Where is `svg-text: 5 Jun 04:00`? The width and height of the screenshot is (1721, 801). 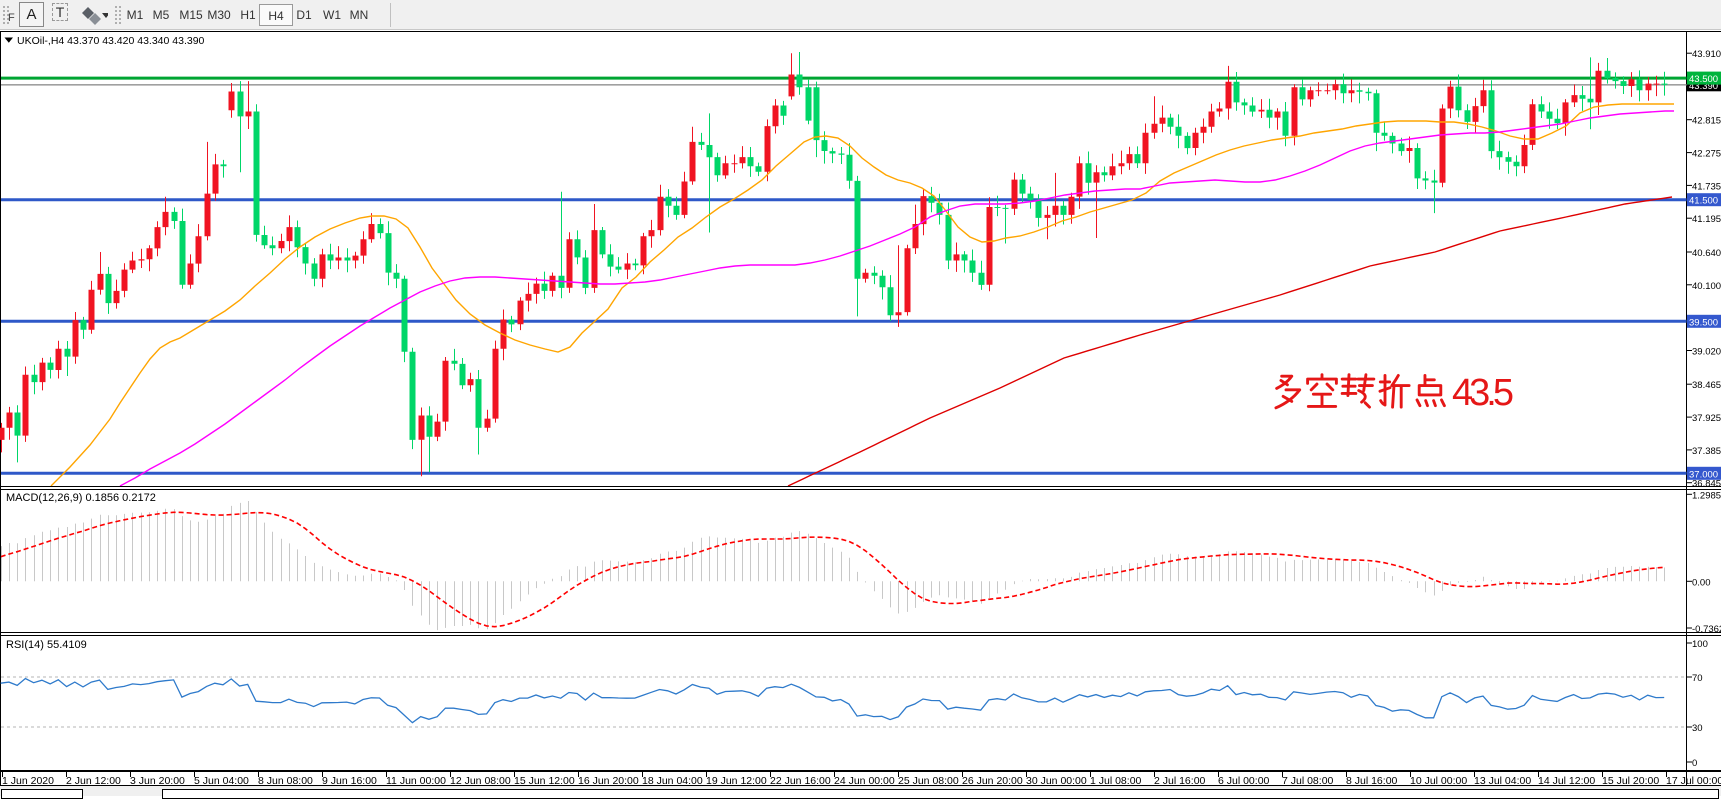 svg-text: 5 Jun 04:00 is located at coordinates (221, 781).